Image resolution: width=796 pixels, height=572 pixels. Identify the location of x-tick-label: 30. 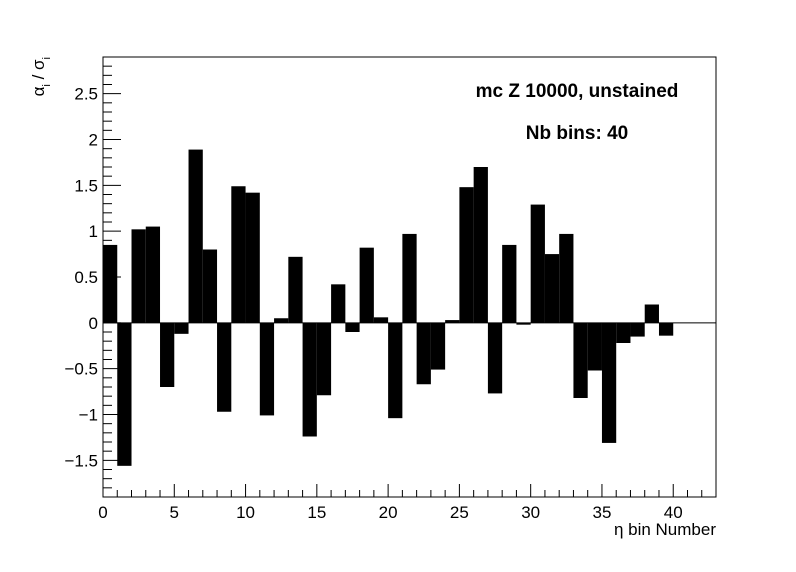
(530, 512).